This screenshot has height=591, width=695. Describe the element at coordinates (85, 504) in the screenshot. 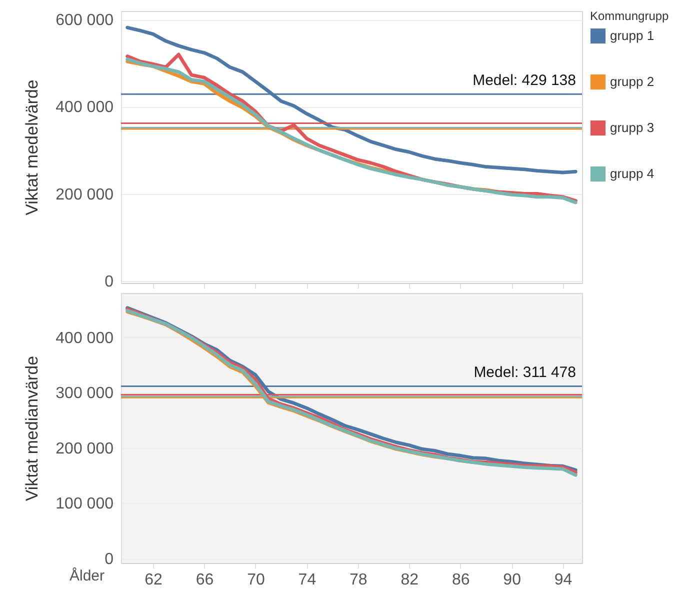

I see `y-tick-label: 100 000` at that location.